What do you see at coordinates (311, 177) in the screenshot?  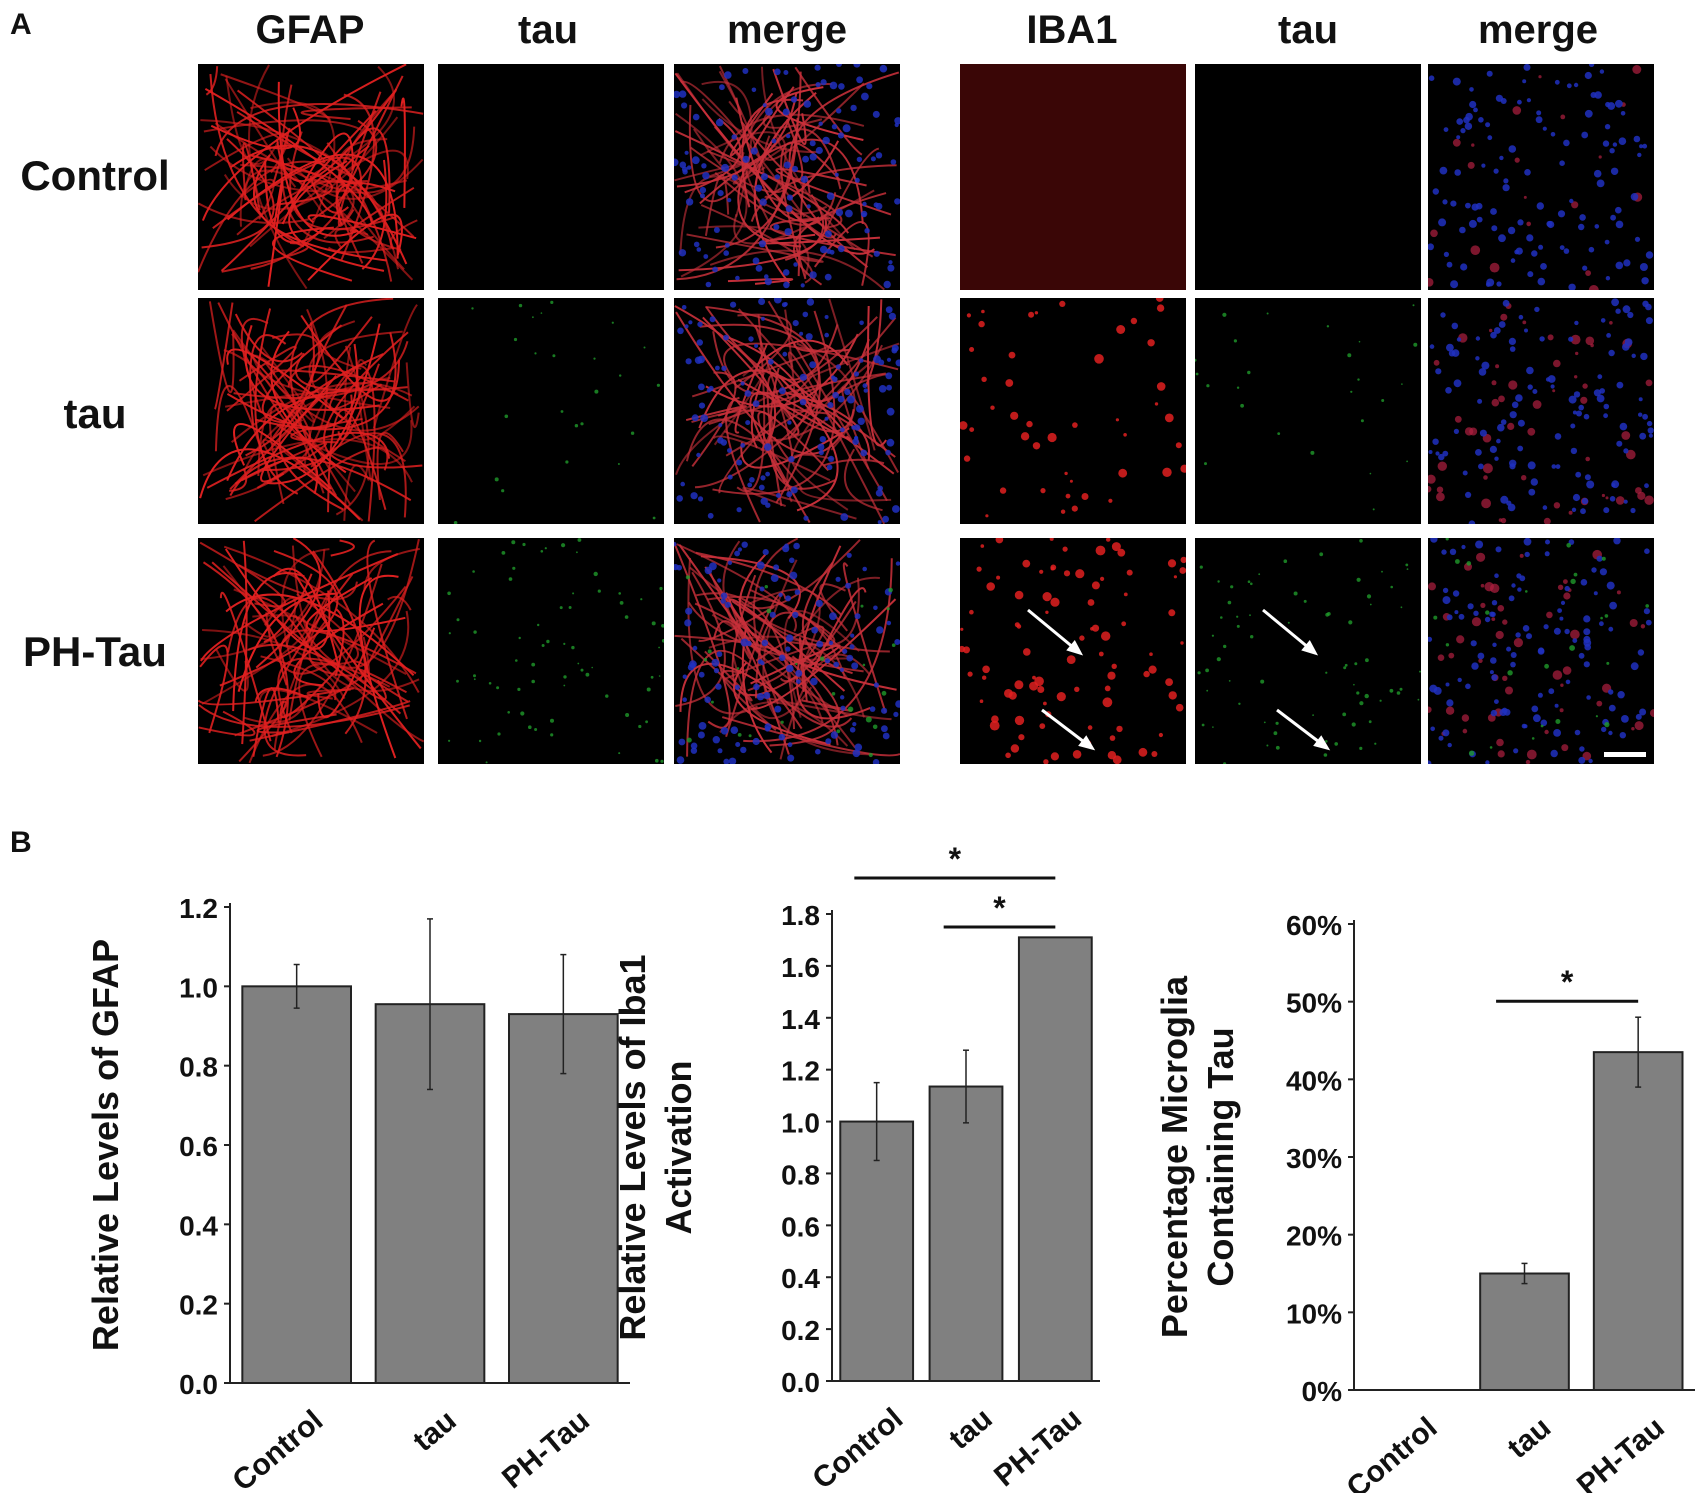 I see `micrograph-gfap-row1` at bounding box center [311, 177].